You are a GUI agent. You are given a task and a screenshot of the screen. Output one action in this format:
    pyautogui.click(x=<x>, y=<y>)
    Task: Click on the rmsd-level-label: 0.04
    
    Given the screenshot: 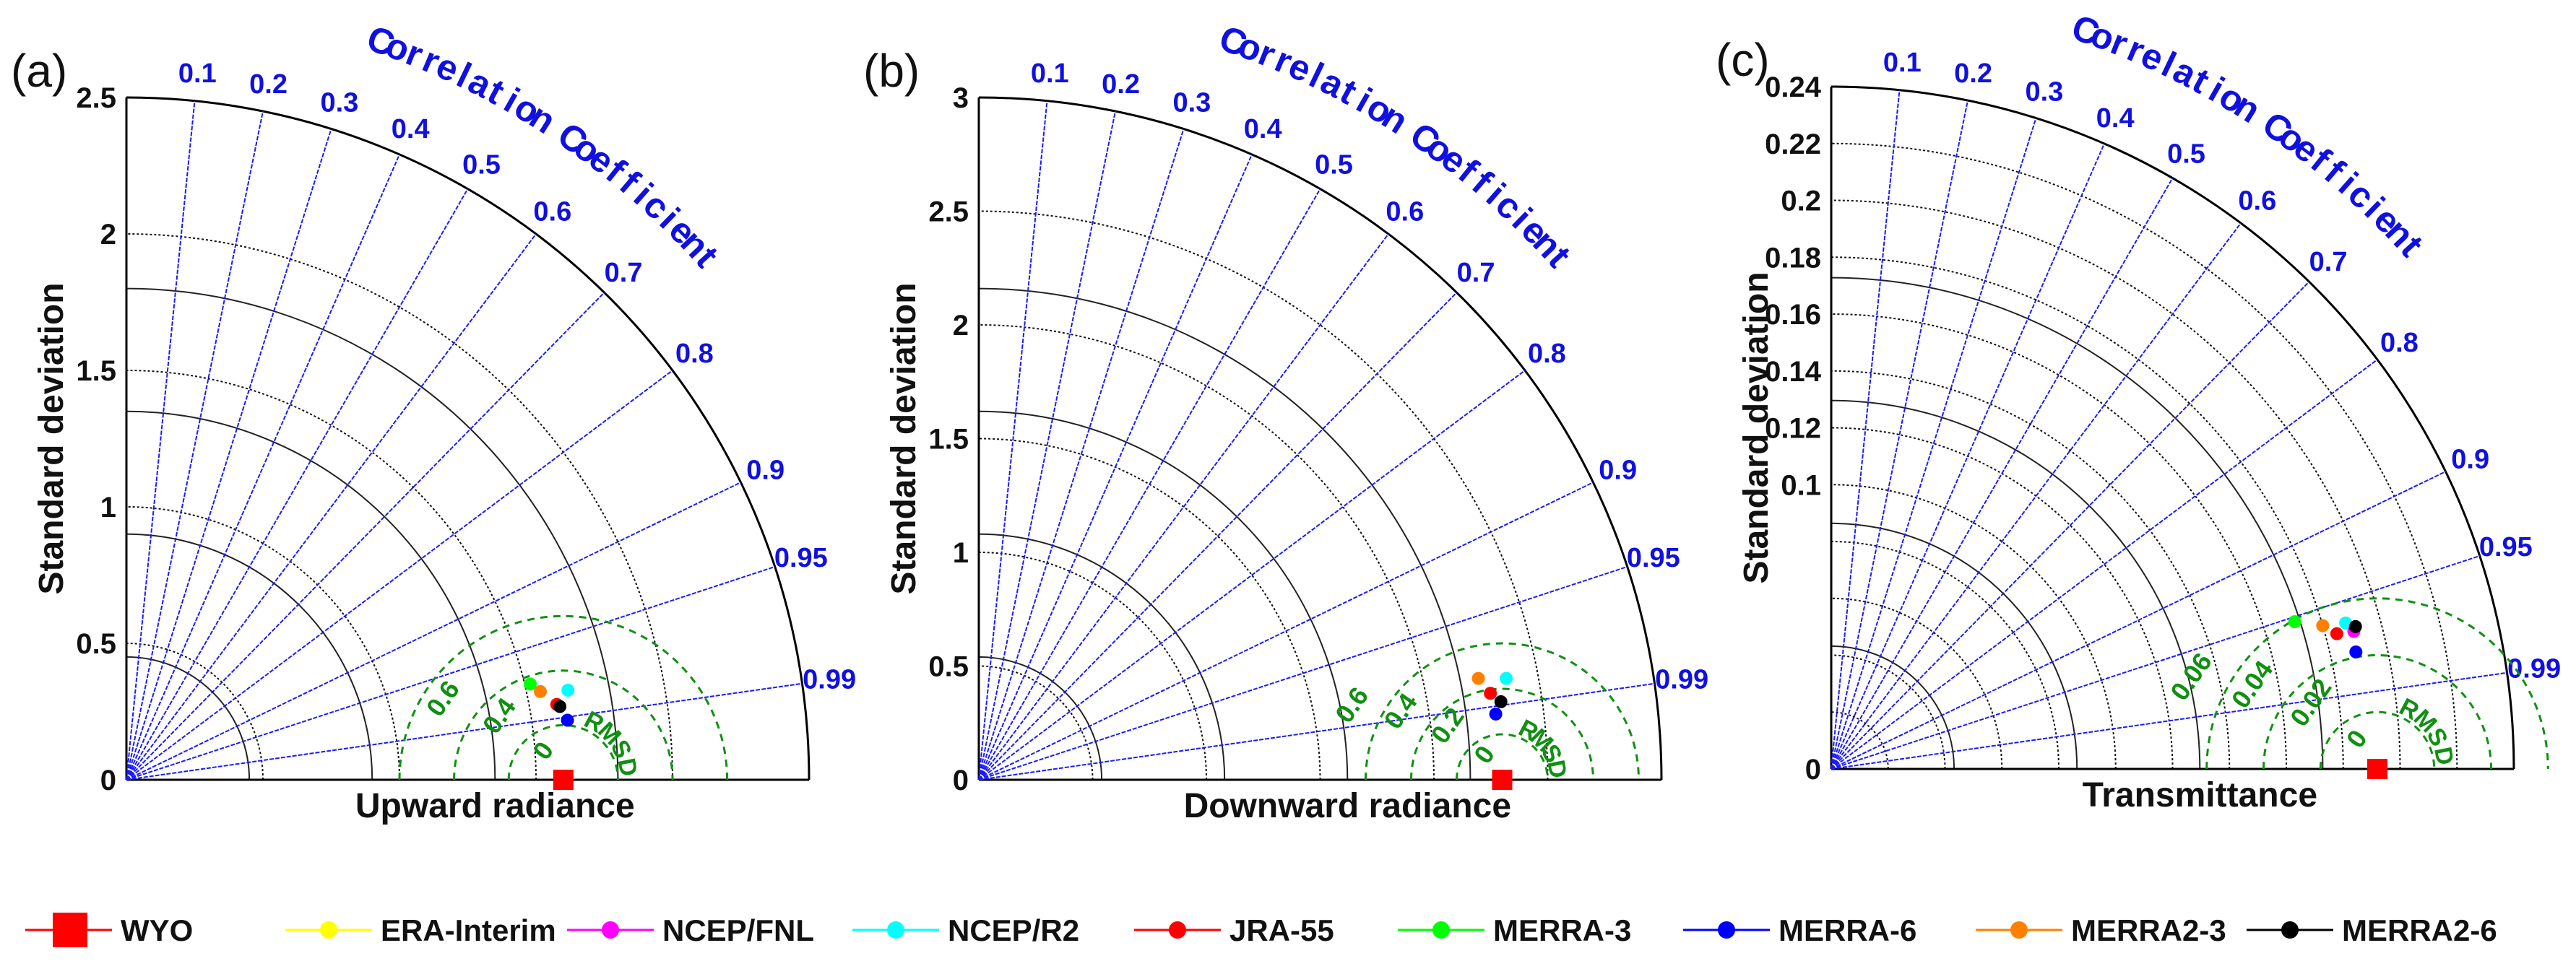 What is the action you would take?
    pyautogui.click(x=2252, y=684)
    